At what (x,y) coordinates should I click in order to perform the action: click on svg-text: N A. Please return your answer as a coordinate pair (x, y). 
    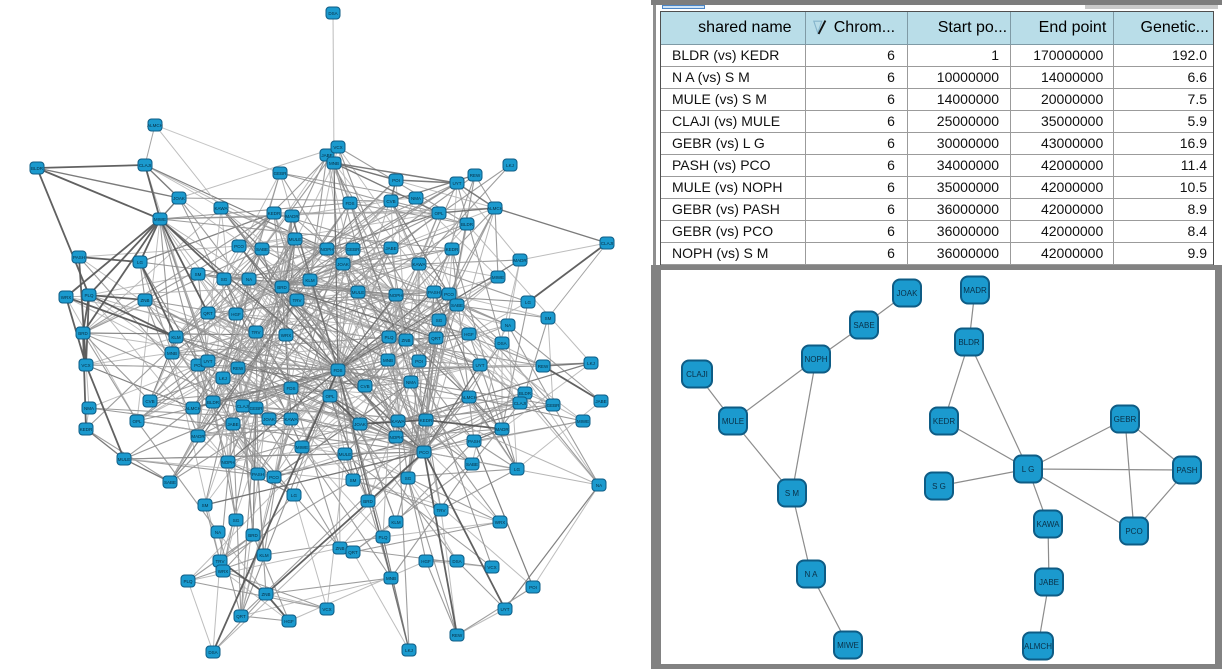
    Looking at the image, I should click on (812, 574).